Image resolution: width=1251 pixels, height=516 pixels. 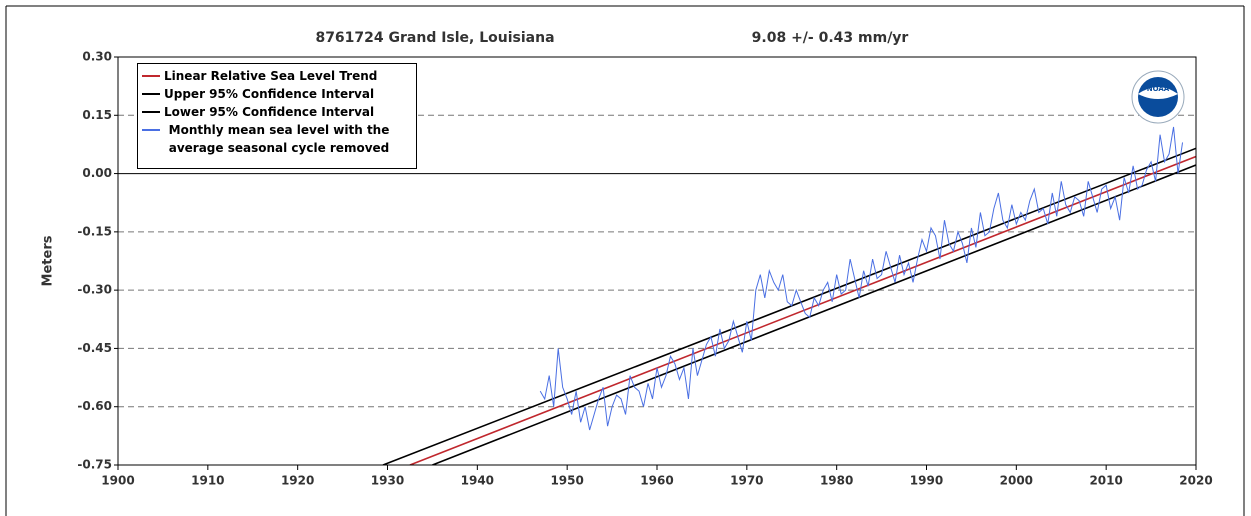 What do you see at coordinates (477, 481) in the screenshot?
I see `x-tick-label: 1940` at bounding box center [477, 481].